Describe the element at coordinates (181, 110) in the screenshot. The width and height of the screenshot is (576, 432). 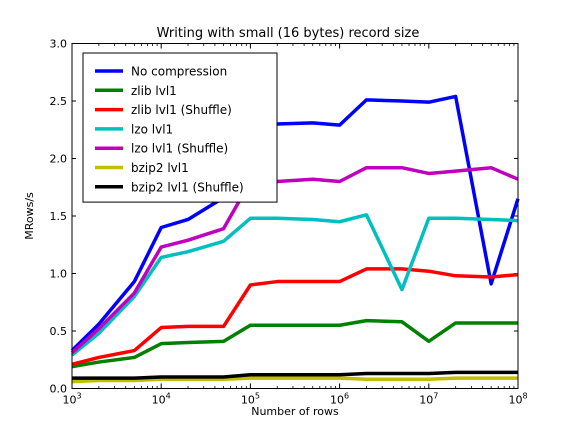
I see `legend-label-2: zlib lvl1 (Shuffle)` at that location.